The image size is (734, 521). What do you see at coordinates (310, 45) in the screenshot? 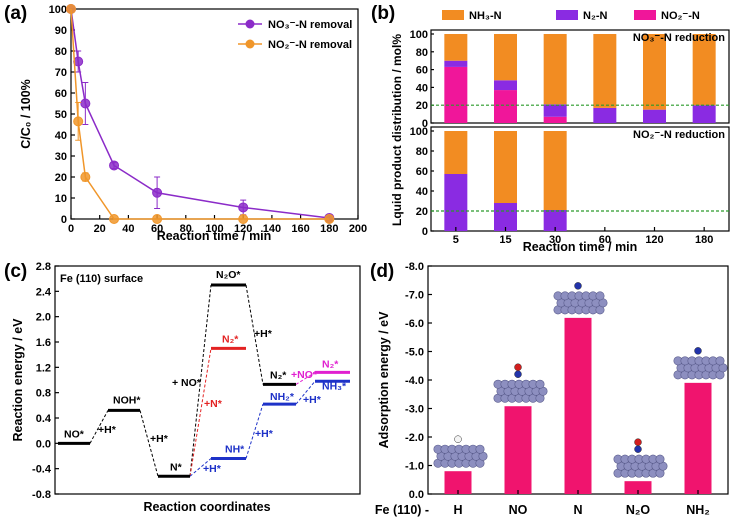
I see `legend-label: NO₂⁻-N removal` at bounding box center [310, 45].